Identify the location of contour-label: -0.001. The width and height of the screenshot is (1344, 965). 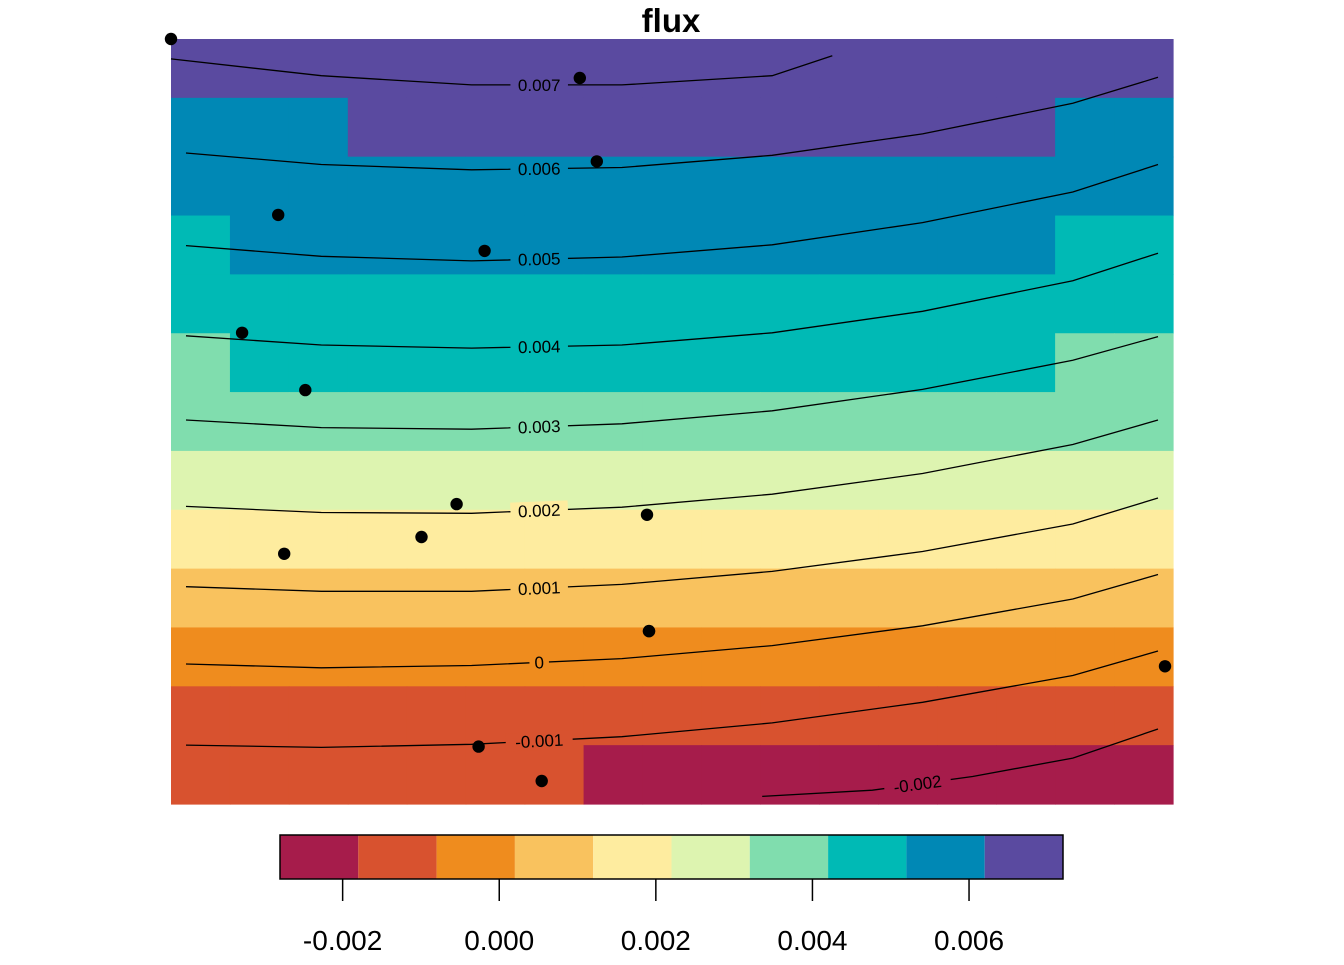
(539, 741).